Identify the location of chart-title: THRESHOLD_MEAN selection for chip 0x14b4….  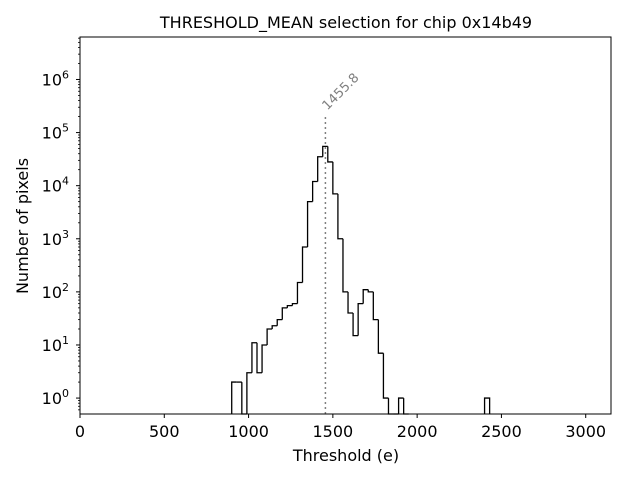
(345, 23).